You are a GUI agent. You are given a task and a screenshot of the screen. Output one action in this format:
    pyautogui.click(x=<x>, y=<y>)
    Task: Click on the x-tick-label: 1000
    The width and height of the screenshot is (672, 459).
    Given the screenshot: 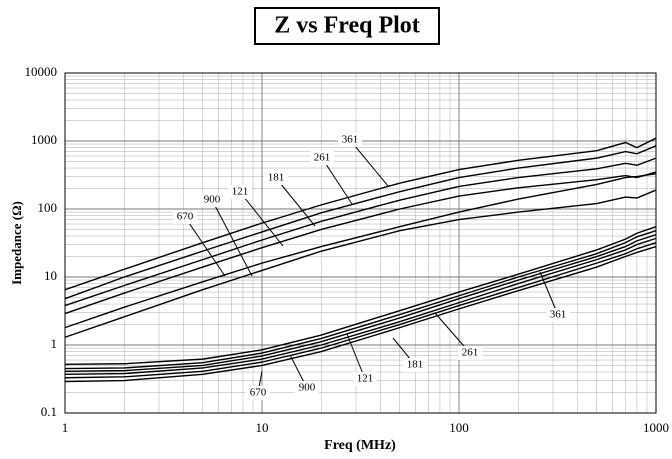 What is the action you would take?
    pyautogui.click(x=656, y=427)
    